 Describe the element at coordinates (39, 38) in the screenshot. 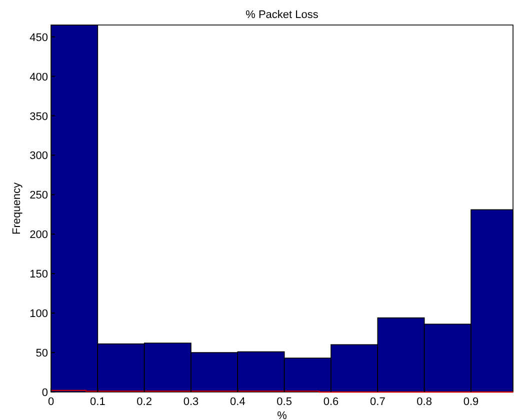

I see `y-tick-label: 450` at that location.